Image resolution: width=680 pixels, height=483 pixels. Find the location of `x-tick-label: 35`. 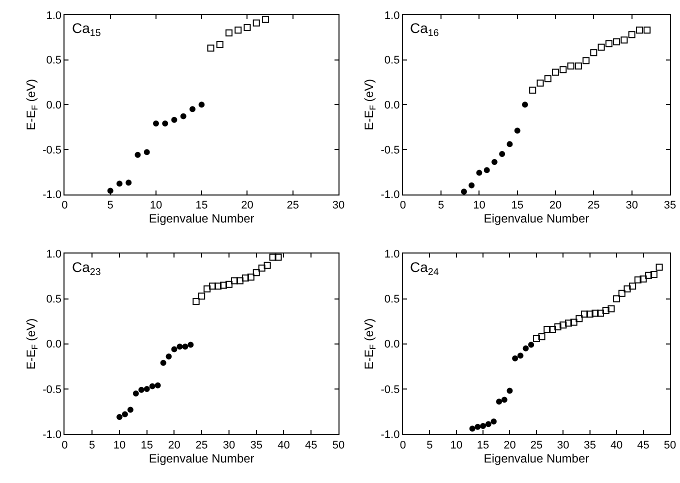

x-tick-label: 35 is located at coordinates (670, 206).